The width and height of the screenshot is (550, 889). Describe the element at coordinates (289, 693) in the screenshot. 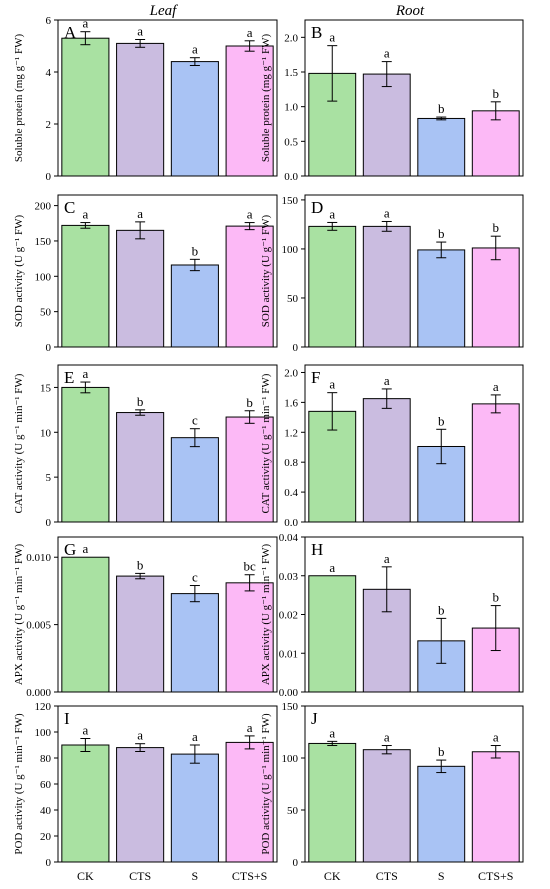

I see `y-tick-label: 0.00` at that location.